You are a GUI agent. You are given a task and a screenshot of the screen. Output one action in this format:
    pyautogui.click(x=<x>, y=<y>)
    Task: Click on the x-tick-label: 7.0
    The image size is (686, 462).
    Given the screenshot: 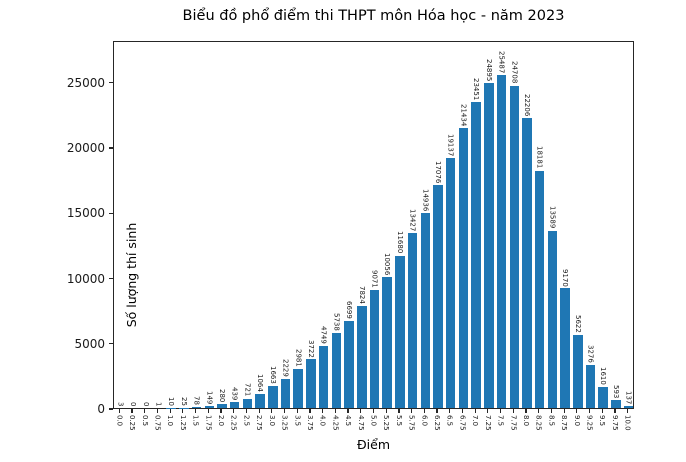 What is the action you would take?
    pyautogui.click(x=475, y=421)
    